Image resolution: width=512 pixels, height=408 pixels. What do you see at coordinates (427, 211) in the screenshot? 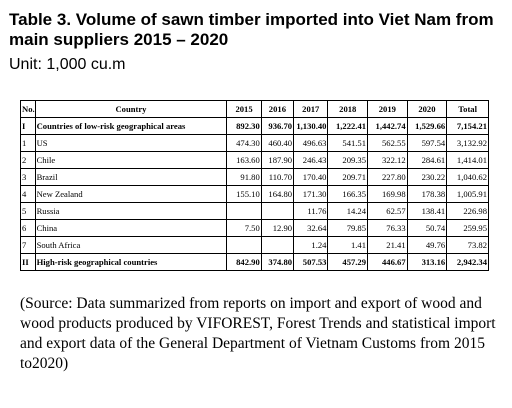
I see `value-cell: 138.41` at bounding box center [427, 211].